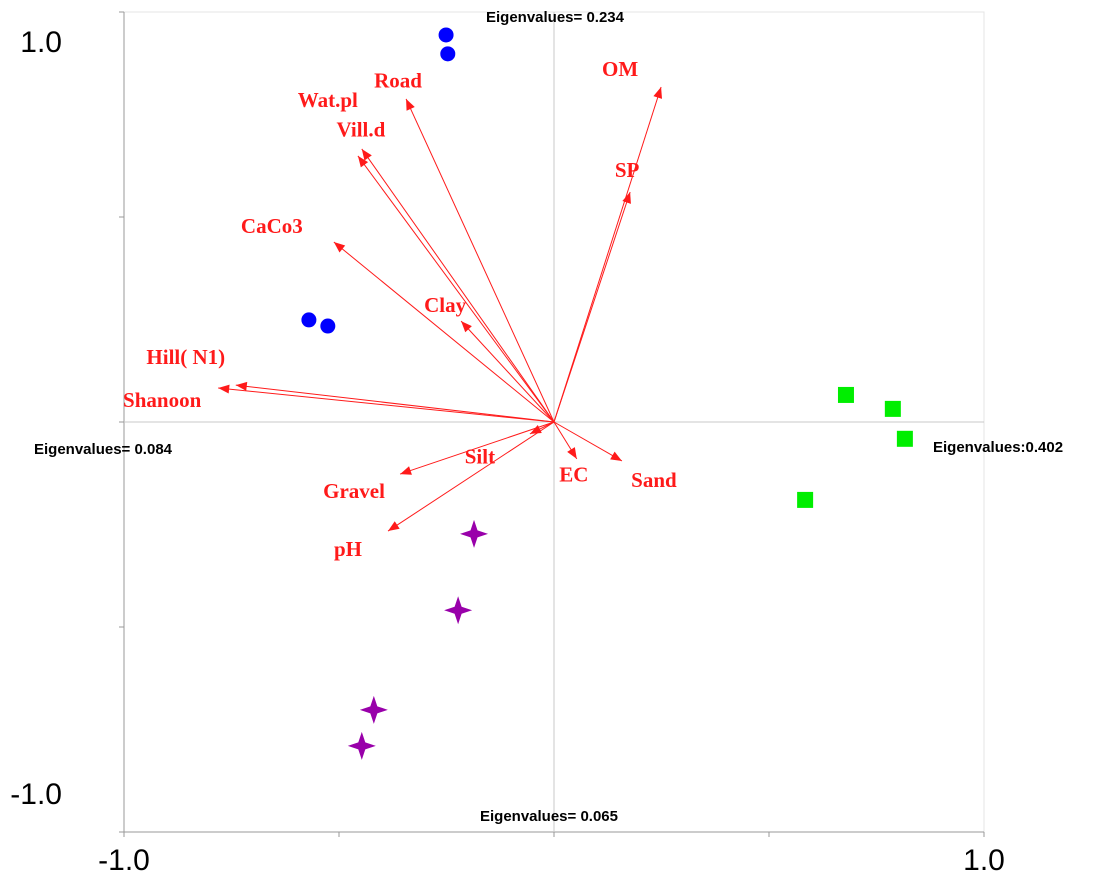  I want to click on vector-label: Sand, so click(654, 480).